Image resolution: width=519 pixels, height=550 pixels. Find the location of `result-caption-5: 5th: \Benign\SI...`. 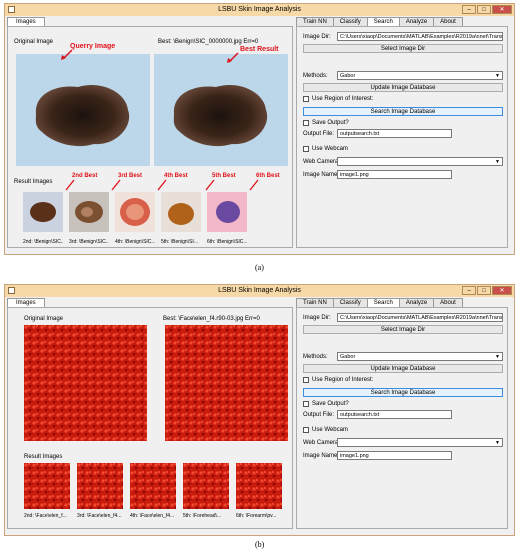

result-caption-5: 5th: \Benign\SI... is located at coordinates (179, 242).